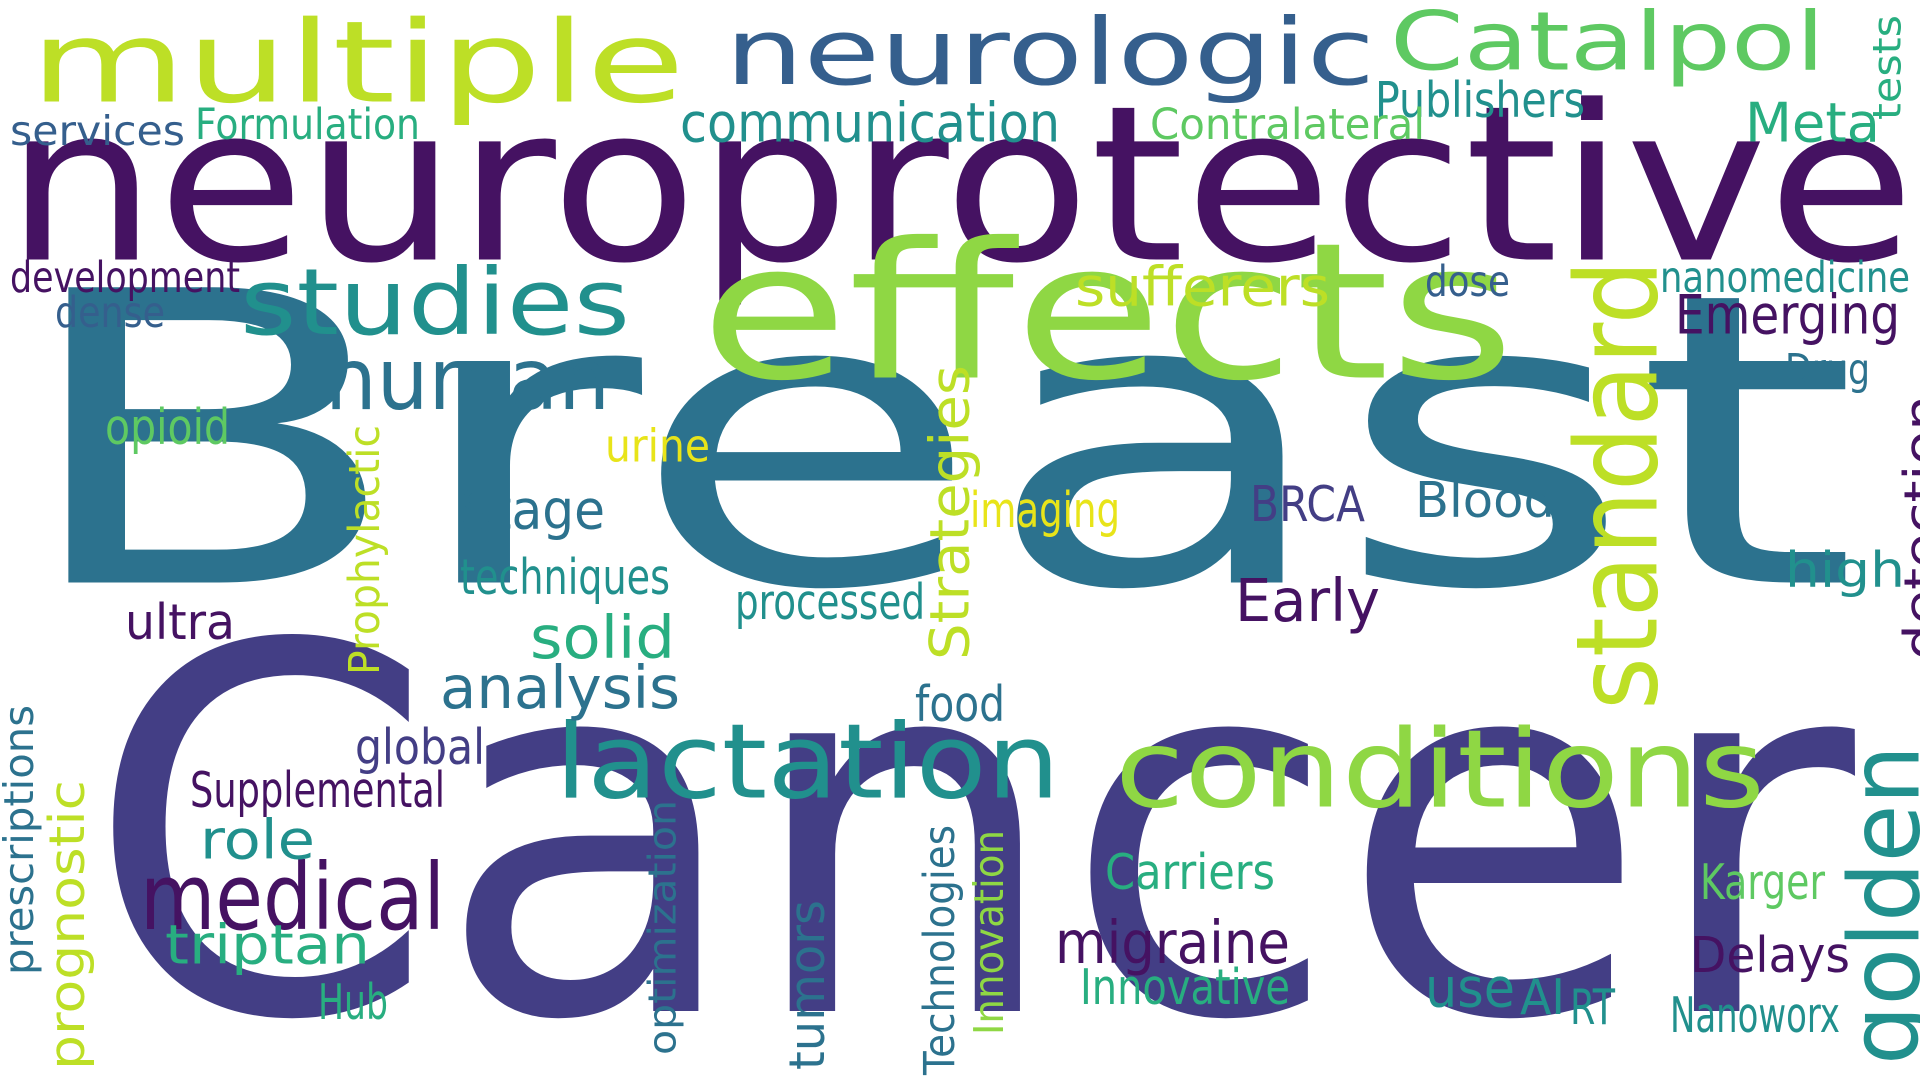 Image resolution: width=1920 pixels, height=1080 pixels. I want to click on cloud-word: imaging, so click(1045, 510).